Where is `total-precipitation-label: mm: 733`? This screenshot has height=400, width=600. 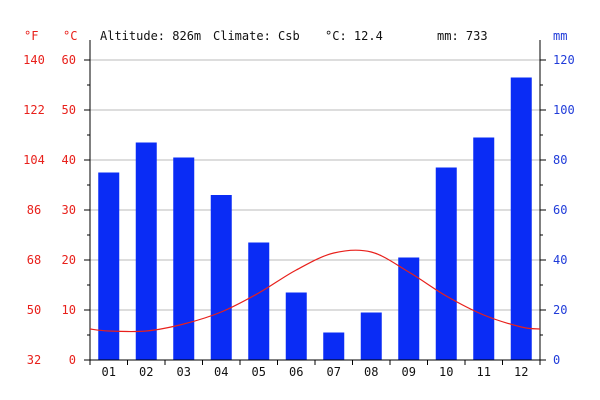 total-precipitation-label: mm: 733 is located at coordinates (462, 36).